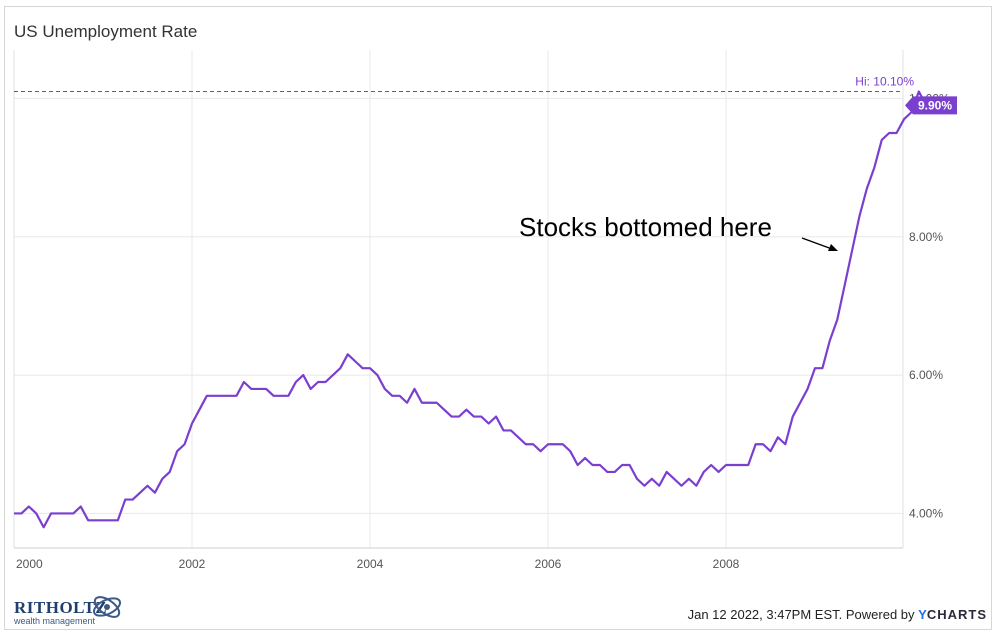 The height and width of the screenshot is (637, 997). Describe the element at coordinates (926, 237) in the screenshot. I see `y-tick-label: 8.00%` at that location.